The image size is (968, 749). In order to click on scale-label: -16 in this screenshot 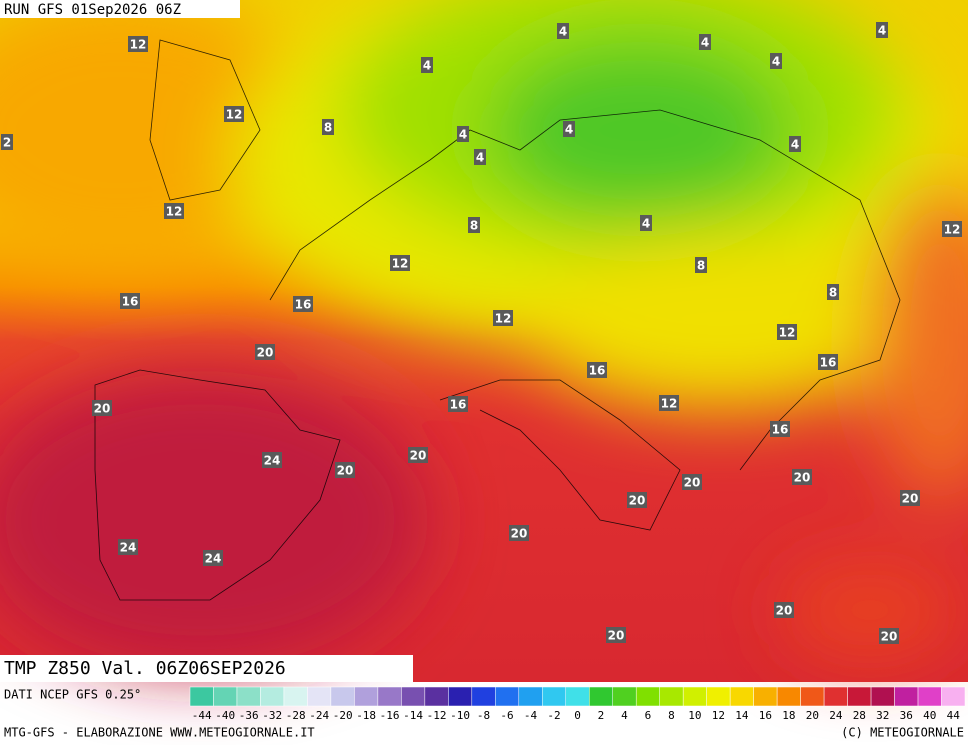, I will do `click(390, 715)`.